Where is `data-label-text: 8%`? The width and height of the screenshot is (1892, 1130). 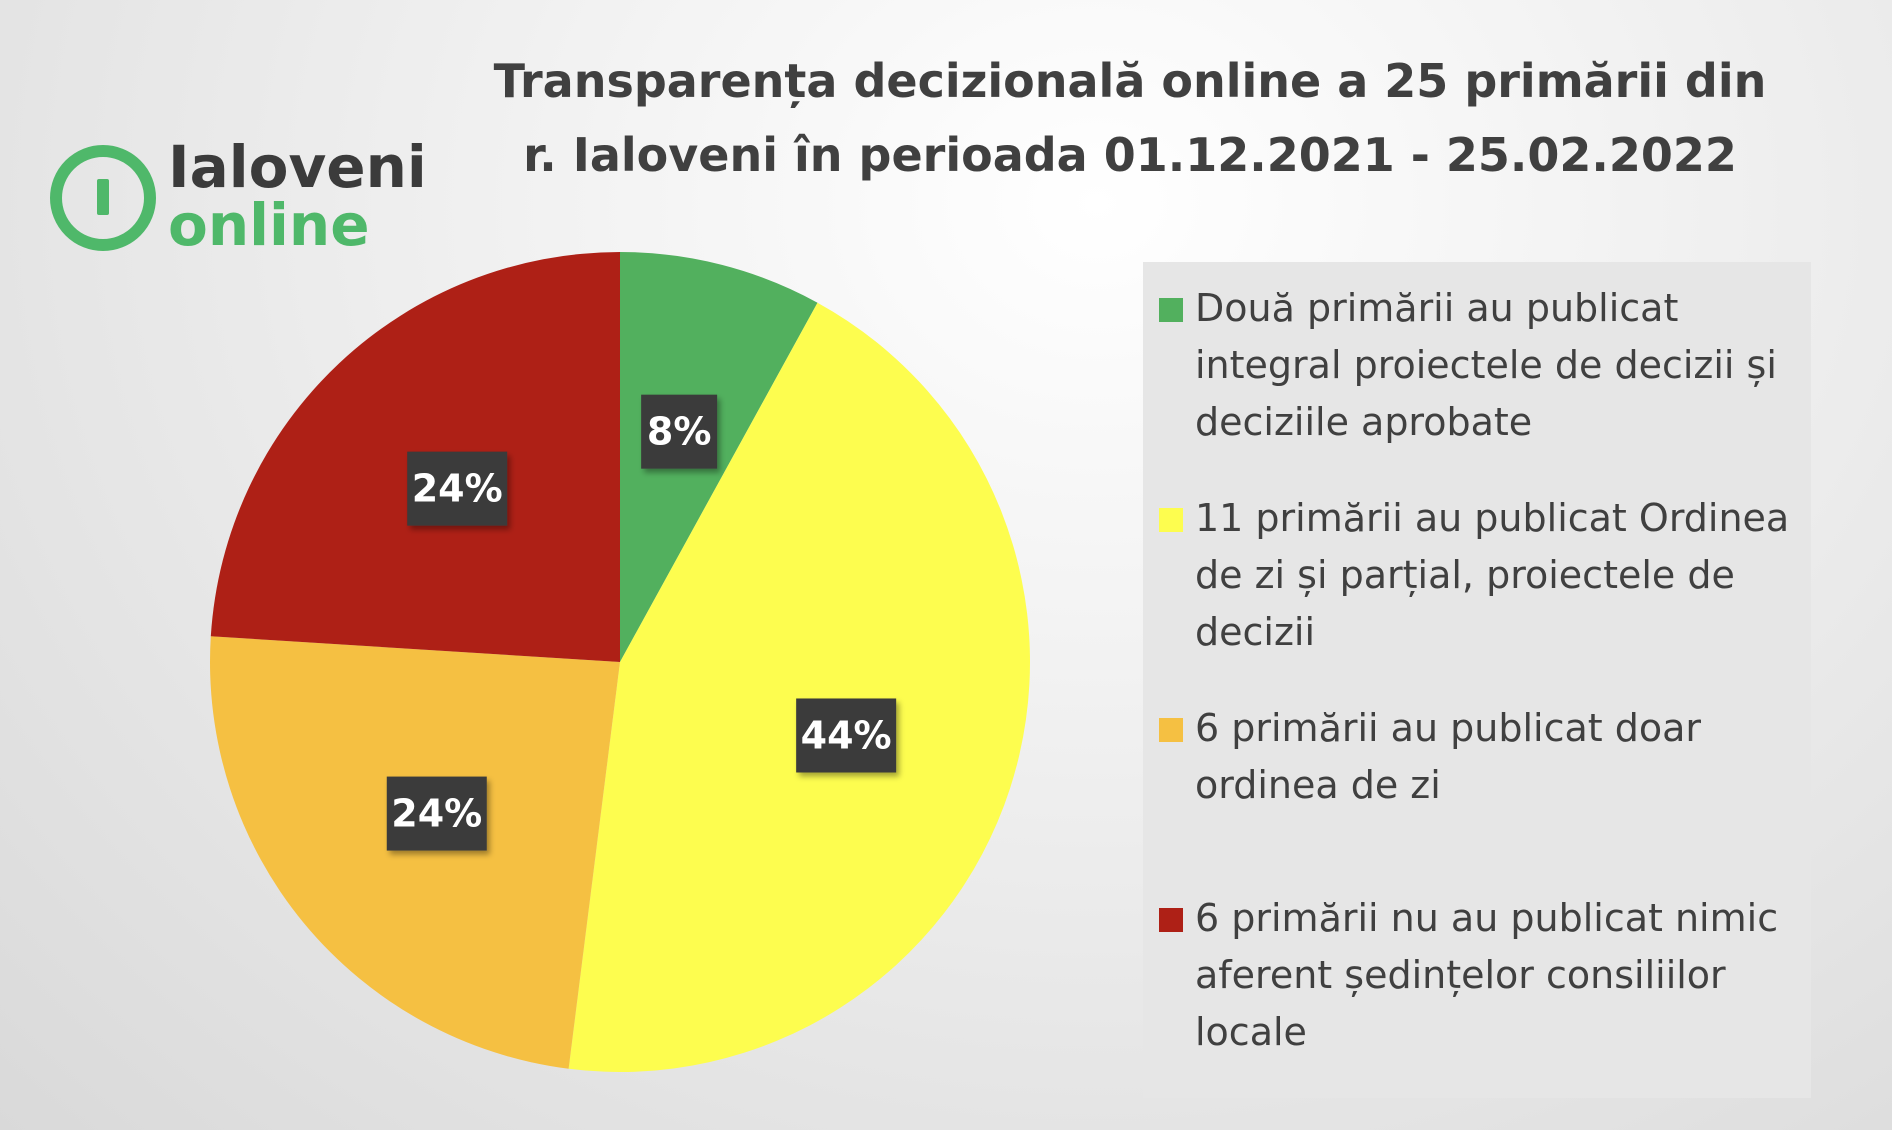
data-label-text: 8% is located at coordinates (679, 432).